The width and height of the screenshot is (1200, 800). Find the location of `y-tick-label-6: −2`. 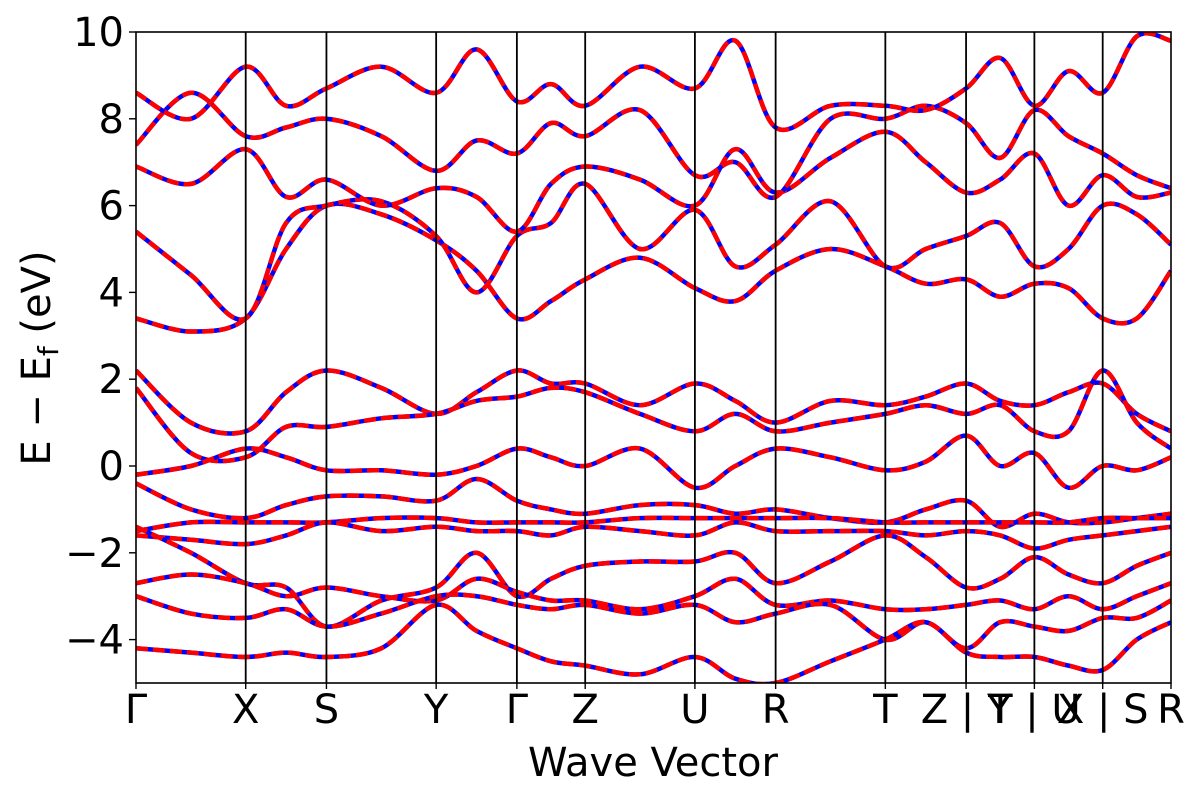

y-tick-label-6: −2 is located at coordinates (94, 554).